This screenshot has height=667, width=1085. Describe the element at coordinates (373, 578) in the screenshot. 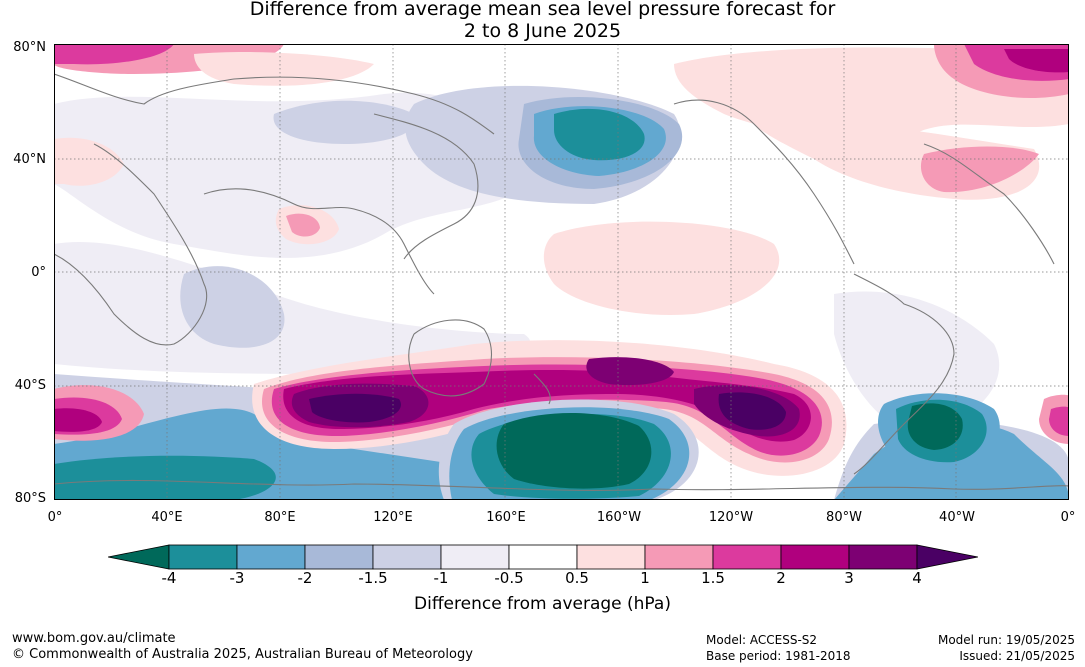

I see `colorbar-tick-label: -1.5` at that location.